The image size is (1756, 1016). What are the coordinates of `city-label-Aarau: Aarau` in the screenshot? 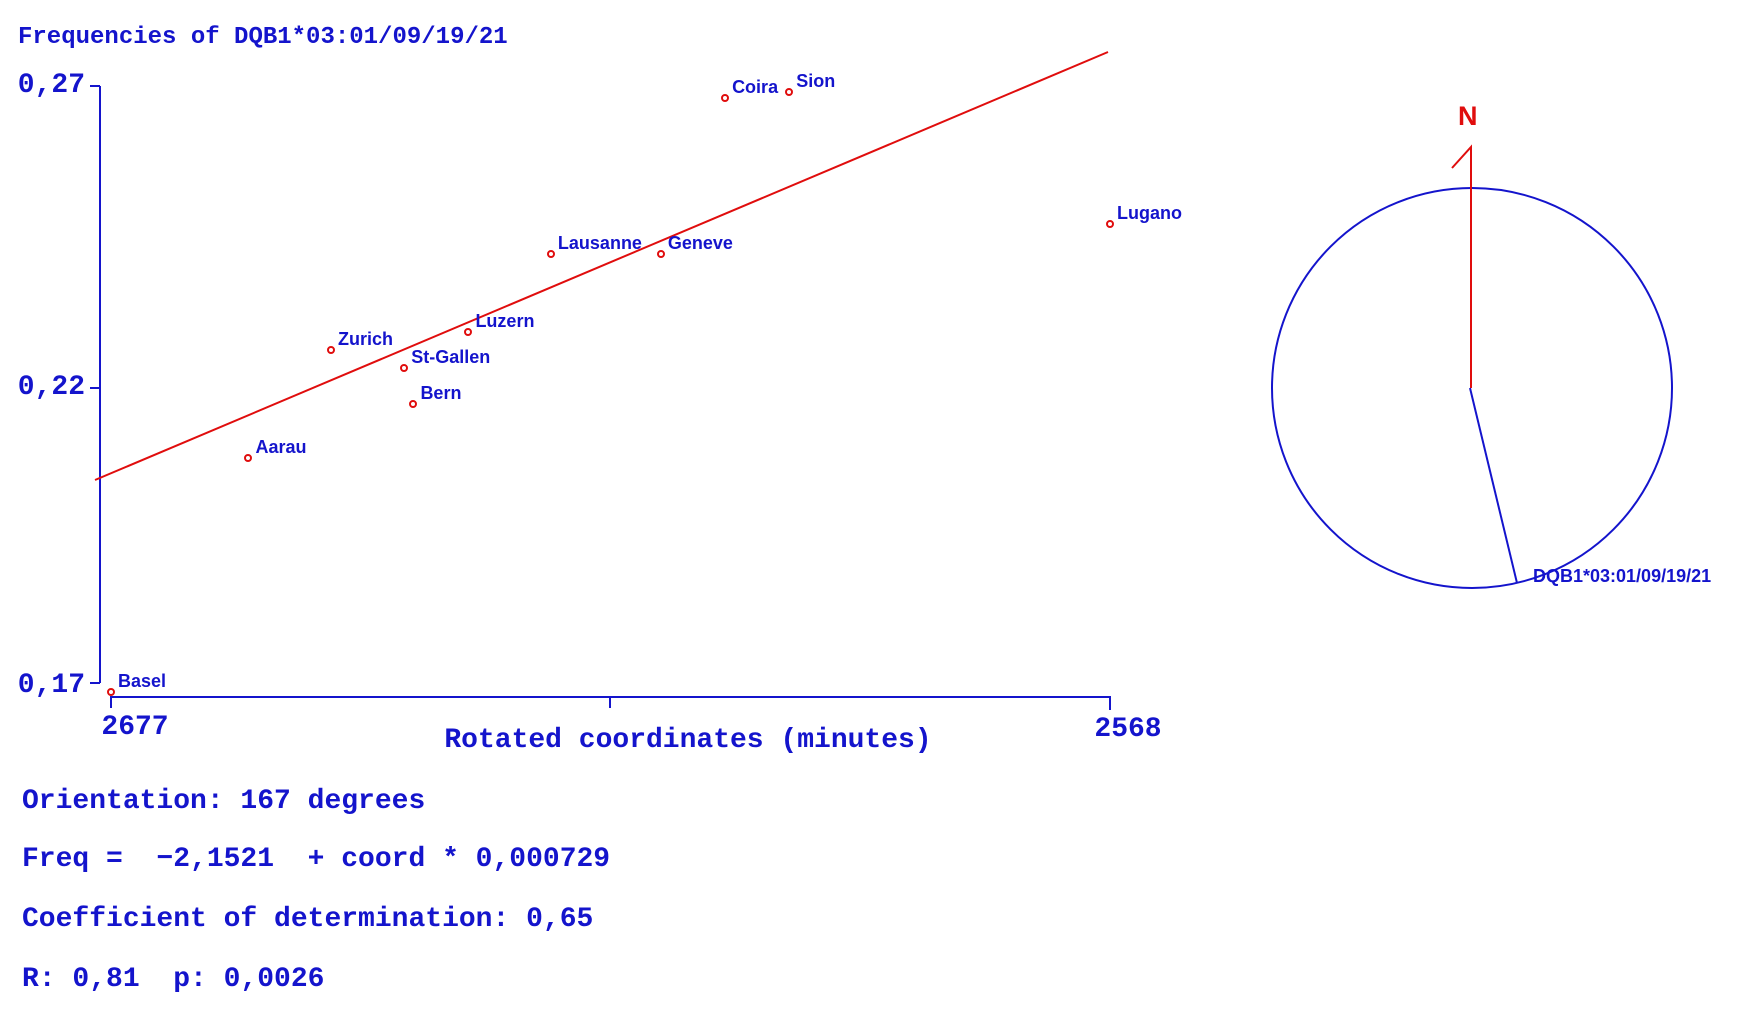 It's located at (281, 447).